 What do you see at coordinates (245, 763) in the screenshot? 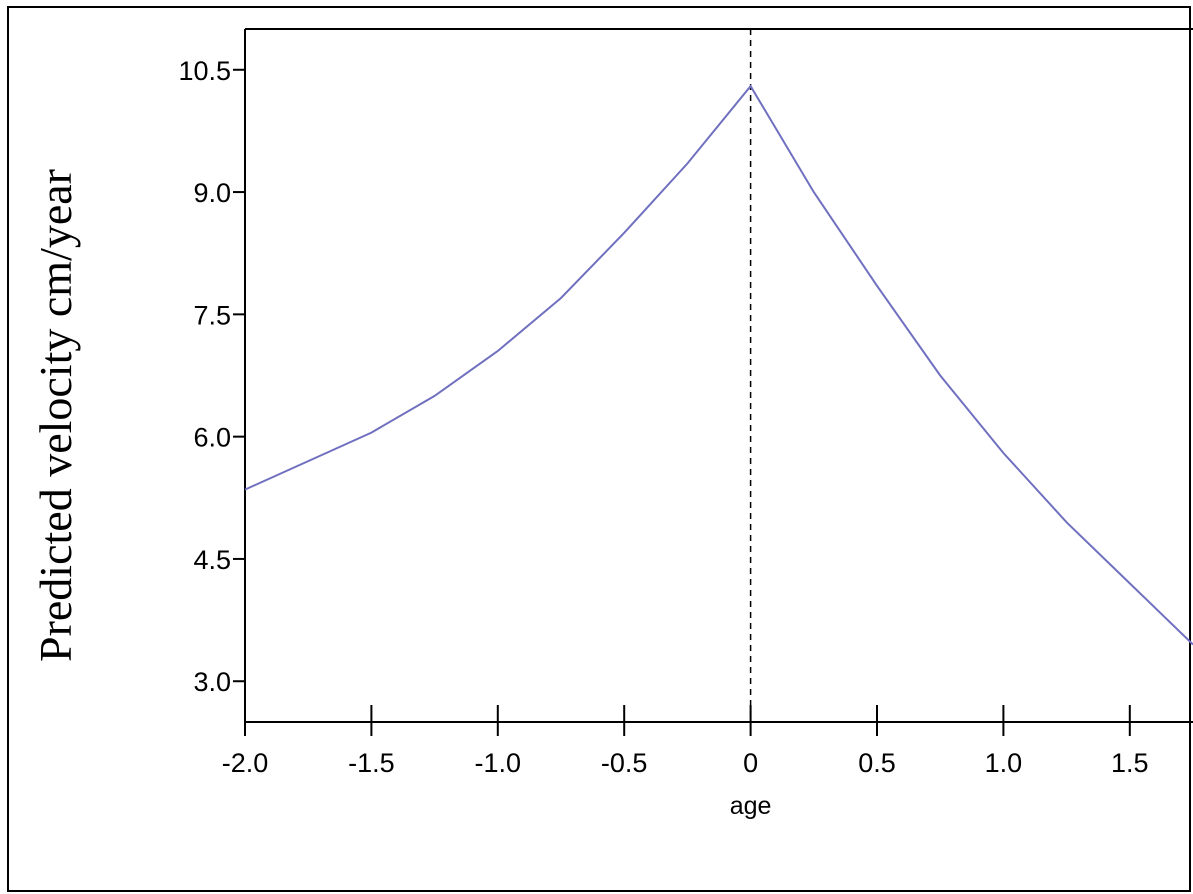
I see `x-tick-label: -2.0` at bounding box center [245, 763].